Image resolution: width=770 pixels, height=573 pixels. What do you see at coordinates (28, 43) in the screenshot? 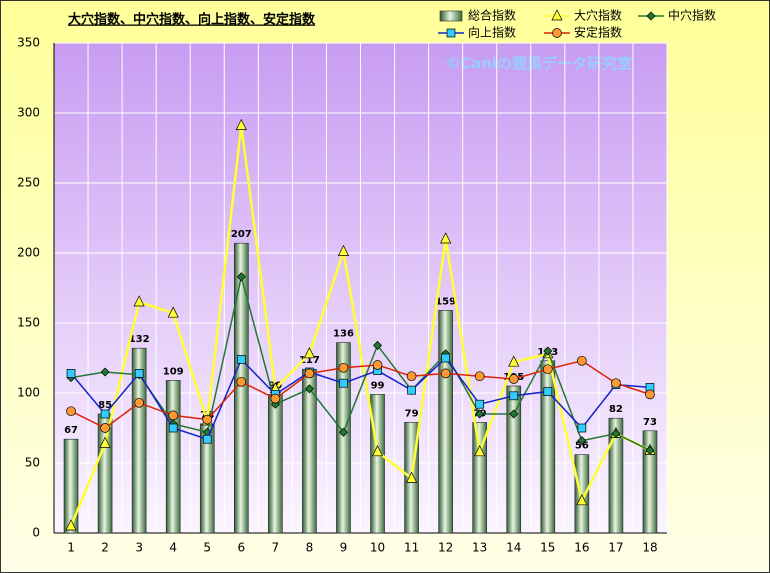
I see `y-tick-label: 350` at bounding box center [28, 43].